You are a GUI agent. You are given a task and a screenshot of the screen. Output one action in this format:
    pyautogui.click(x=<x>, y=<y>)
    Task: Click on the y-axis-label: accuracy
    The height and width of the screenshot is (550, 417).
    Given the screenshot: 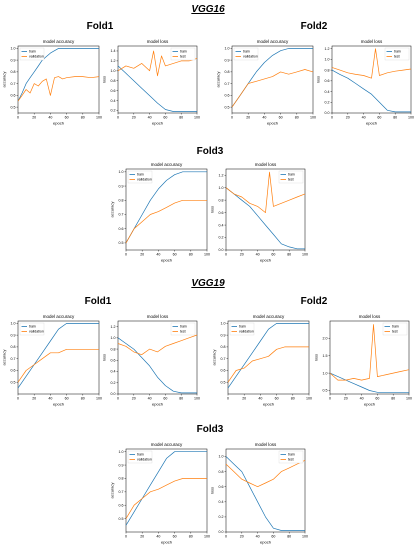 What is the action you would take?
    pyautogui.click(x=214, y=357)
    